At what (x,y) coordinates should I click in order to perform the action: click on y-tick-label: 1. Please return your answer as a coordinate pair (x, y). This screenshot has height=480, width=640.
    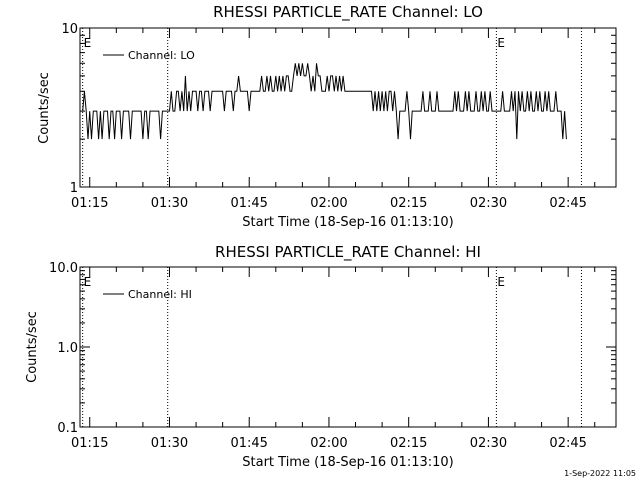
    Looking at the image, I should click on (74, 188).